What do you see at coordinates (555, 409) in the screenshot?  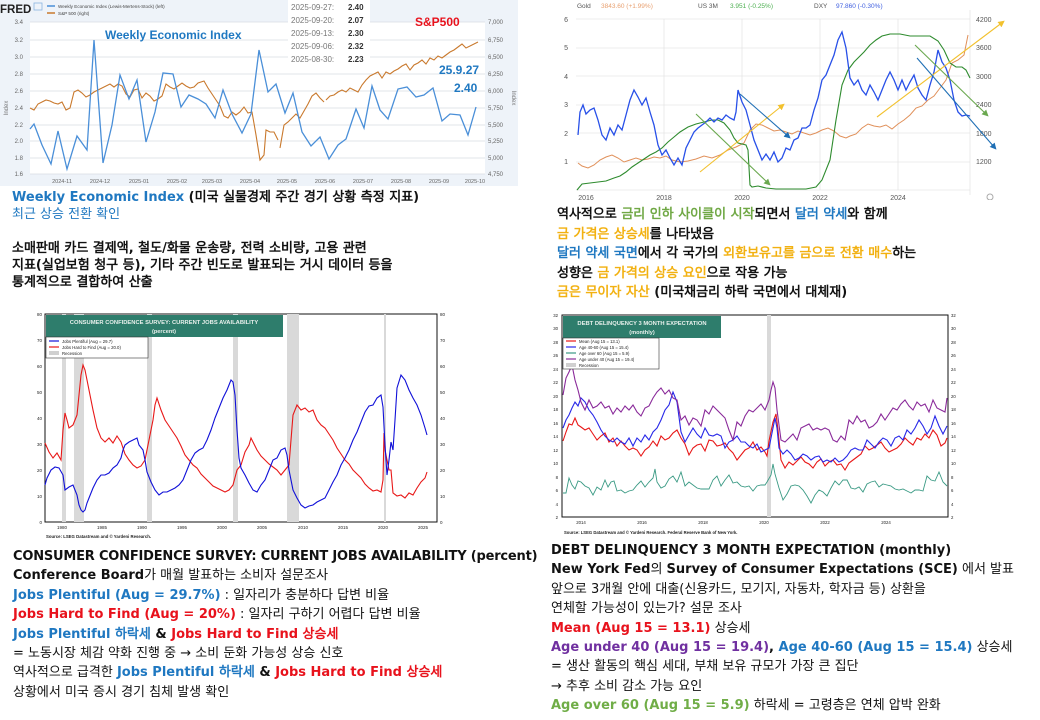 I see `debt-ytick: 18` at bounding box center [555, 409].